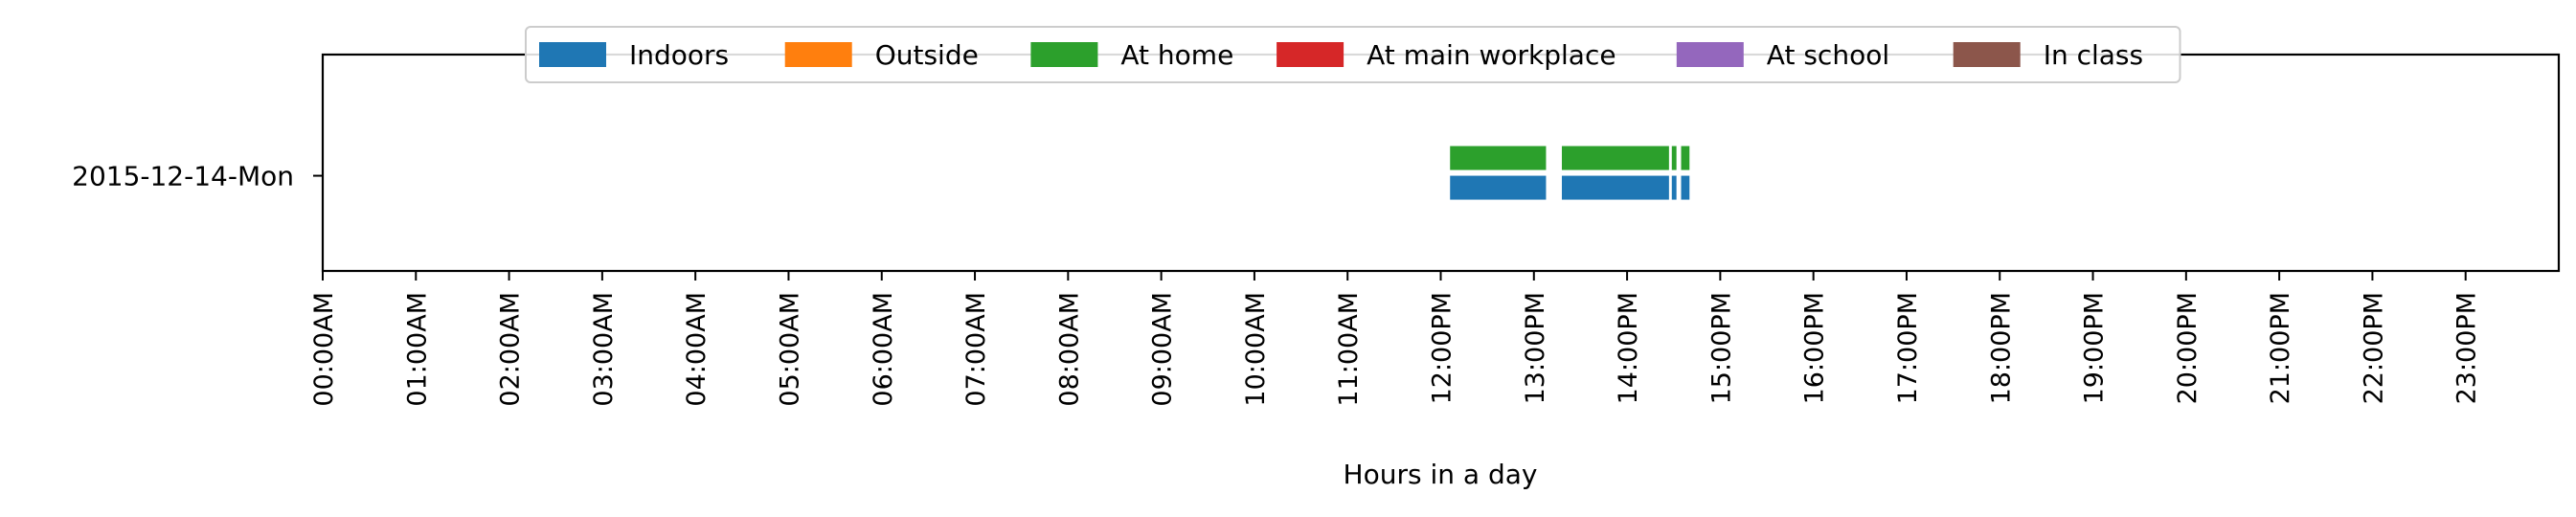  What do you see at coordinates (511, 349) in the screenshot?
I see `x-tick-label: 02:00AM` at bounding box center [511, 349].